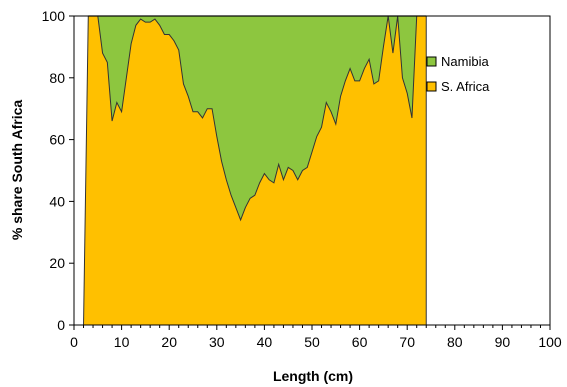  What do you see at coordinates (455, 342) in the screenshot?
I see `x-tick-label: 80` at bounding box center [455, 342].